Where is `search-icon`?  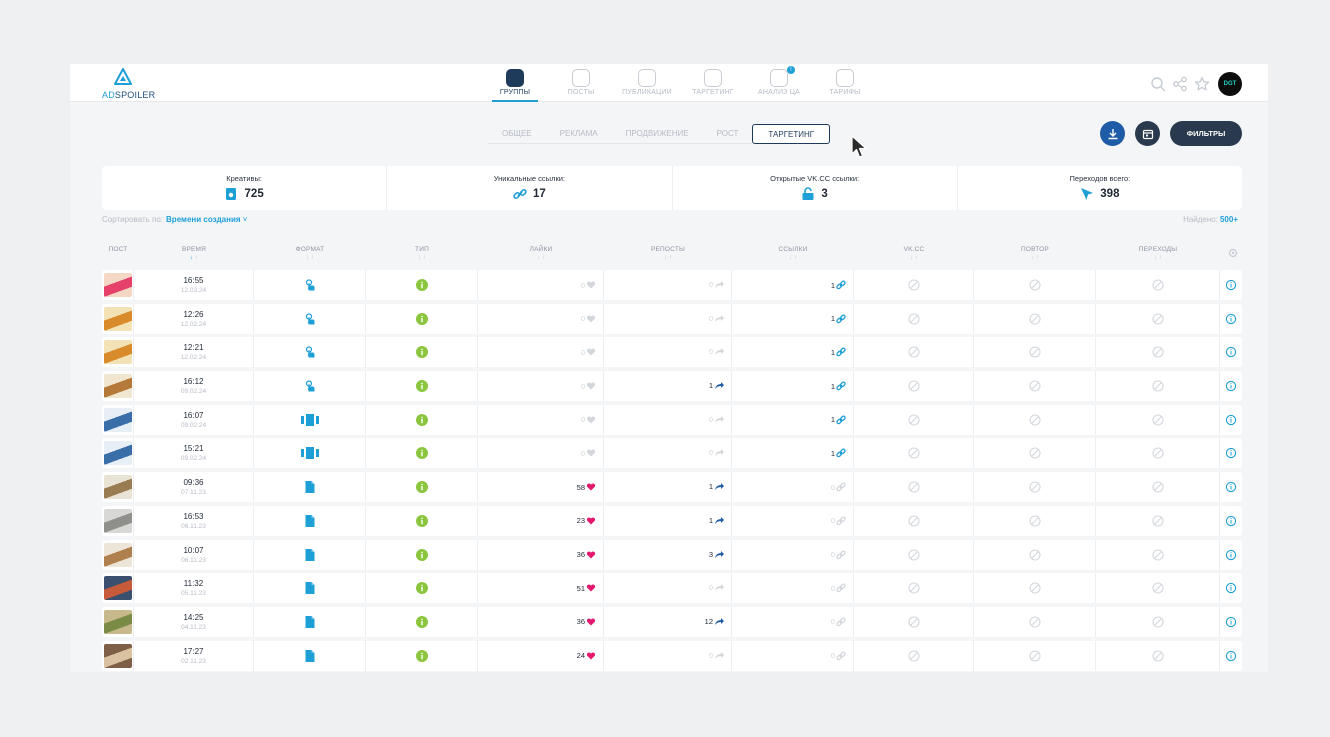 search-icon is located at coordinates (1158, 84).